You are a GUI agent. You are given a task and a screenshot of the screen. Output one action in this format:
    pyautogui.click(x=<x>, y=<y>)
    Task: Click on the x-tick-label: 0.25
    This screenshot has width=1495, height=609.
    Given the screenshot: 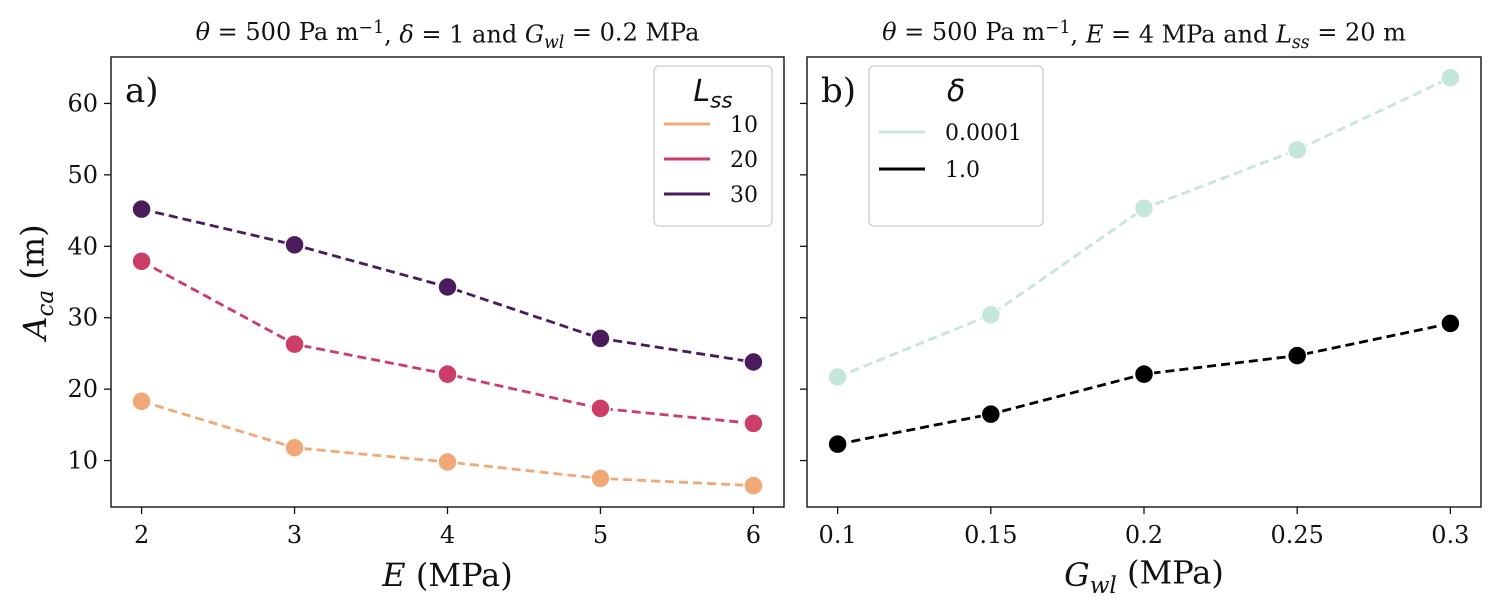 What is the action you would take?
    pyautogui.click(x=1296, y=535)
    